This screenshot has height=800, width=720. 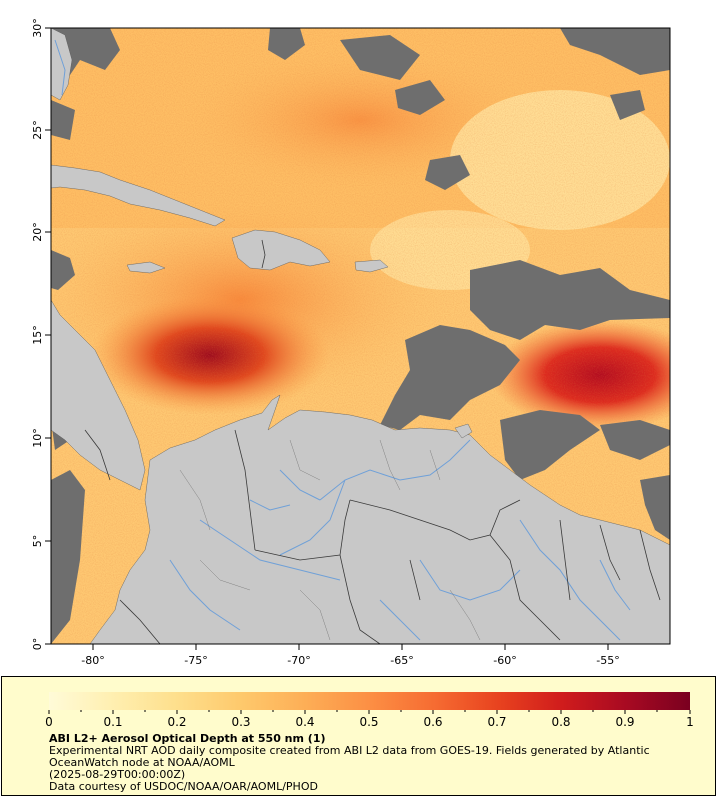 I want to click on cuba, so click(x=138, y=195).